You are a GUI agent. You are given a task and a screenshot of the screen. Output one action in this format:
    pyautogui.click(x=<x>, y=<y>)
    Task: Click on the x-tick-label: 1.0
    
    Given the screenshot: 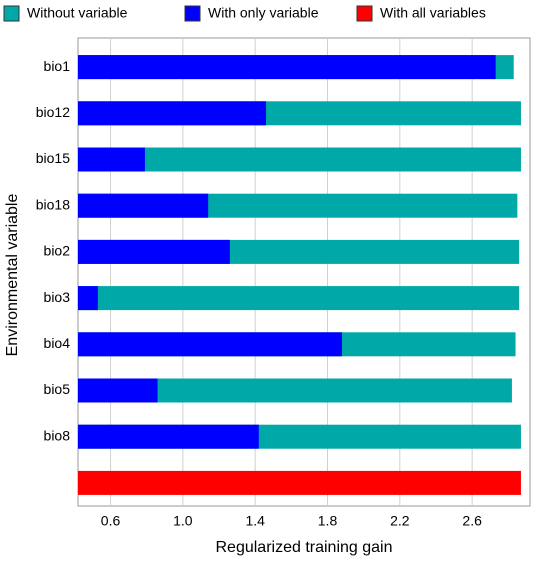 What is the action you would take?
    pyautogui.click(x=183, y=521)
    